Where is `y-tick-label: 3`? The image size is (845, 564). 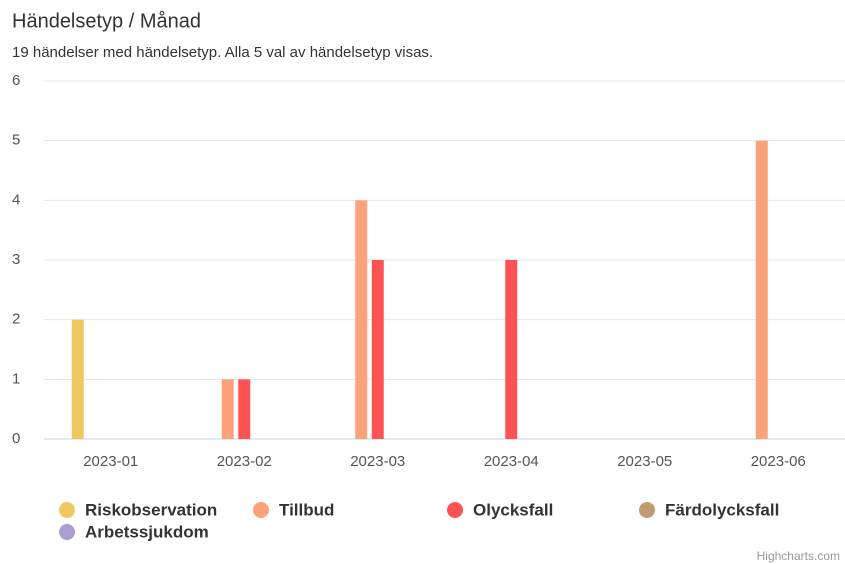
y-tick-label: 3 is located at coordinates (16, 259).